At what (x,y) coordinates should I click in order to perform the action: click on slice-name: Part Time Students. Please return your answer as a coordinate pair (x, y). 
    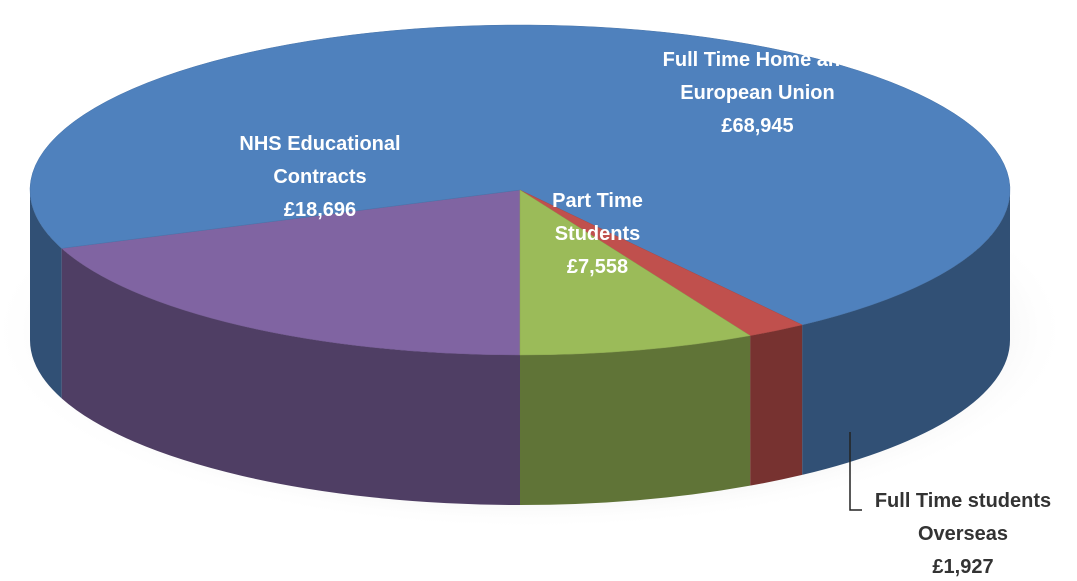
    Looking at the image, I should click on (597, 217).